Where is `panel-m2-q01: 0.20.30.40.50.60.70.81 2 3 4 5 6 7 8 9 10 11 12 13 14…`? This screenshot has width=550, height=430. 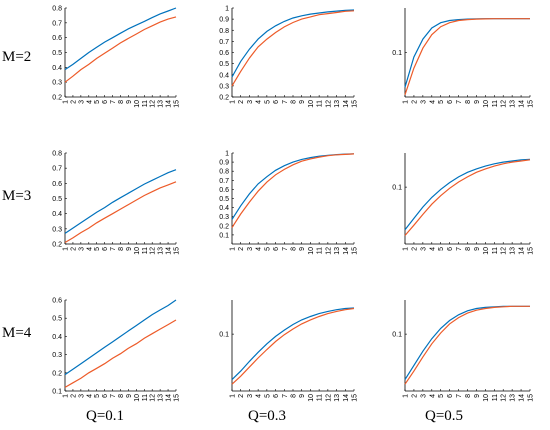 panel-m2-q01: 0.20.30.40.50.60.70.81 2 3 4 5 6 7 8 9 10 11 12 13 14… is located at coordinates (116, 57).